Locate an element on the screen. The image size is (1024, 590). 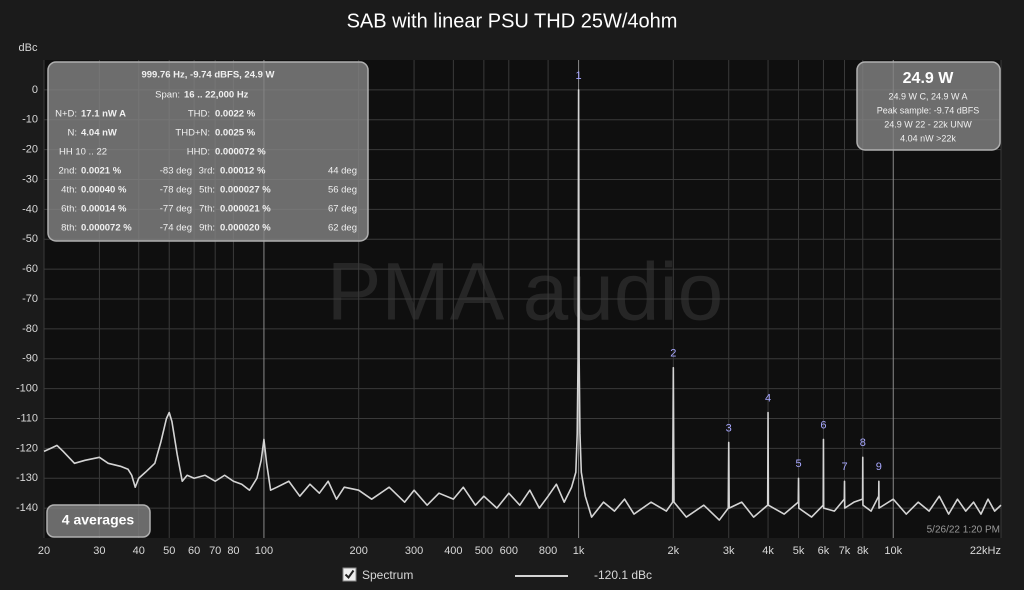
info-cell: 0.0021 % is located at coordinates (101, 171).